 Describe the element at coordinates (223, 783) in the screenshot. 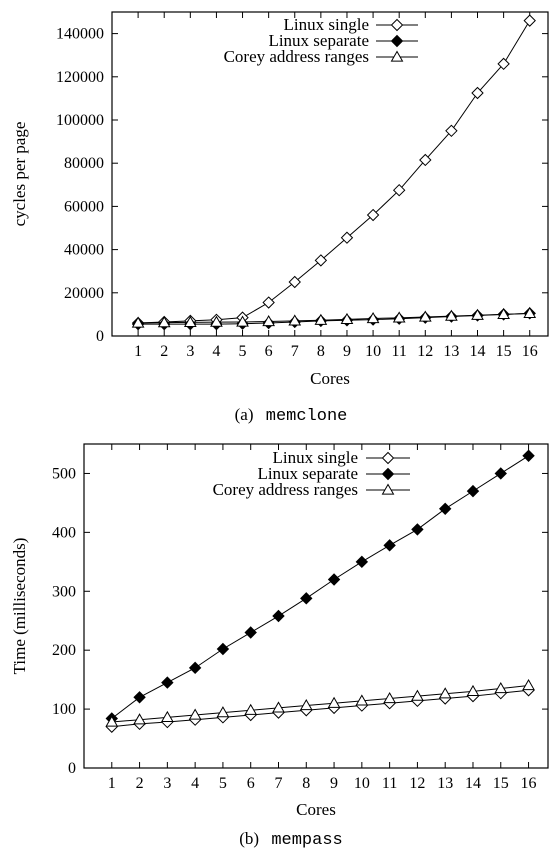

I see `x-tick-label: 5` at that location.